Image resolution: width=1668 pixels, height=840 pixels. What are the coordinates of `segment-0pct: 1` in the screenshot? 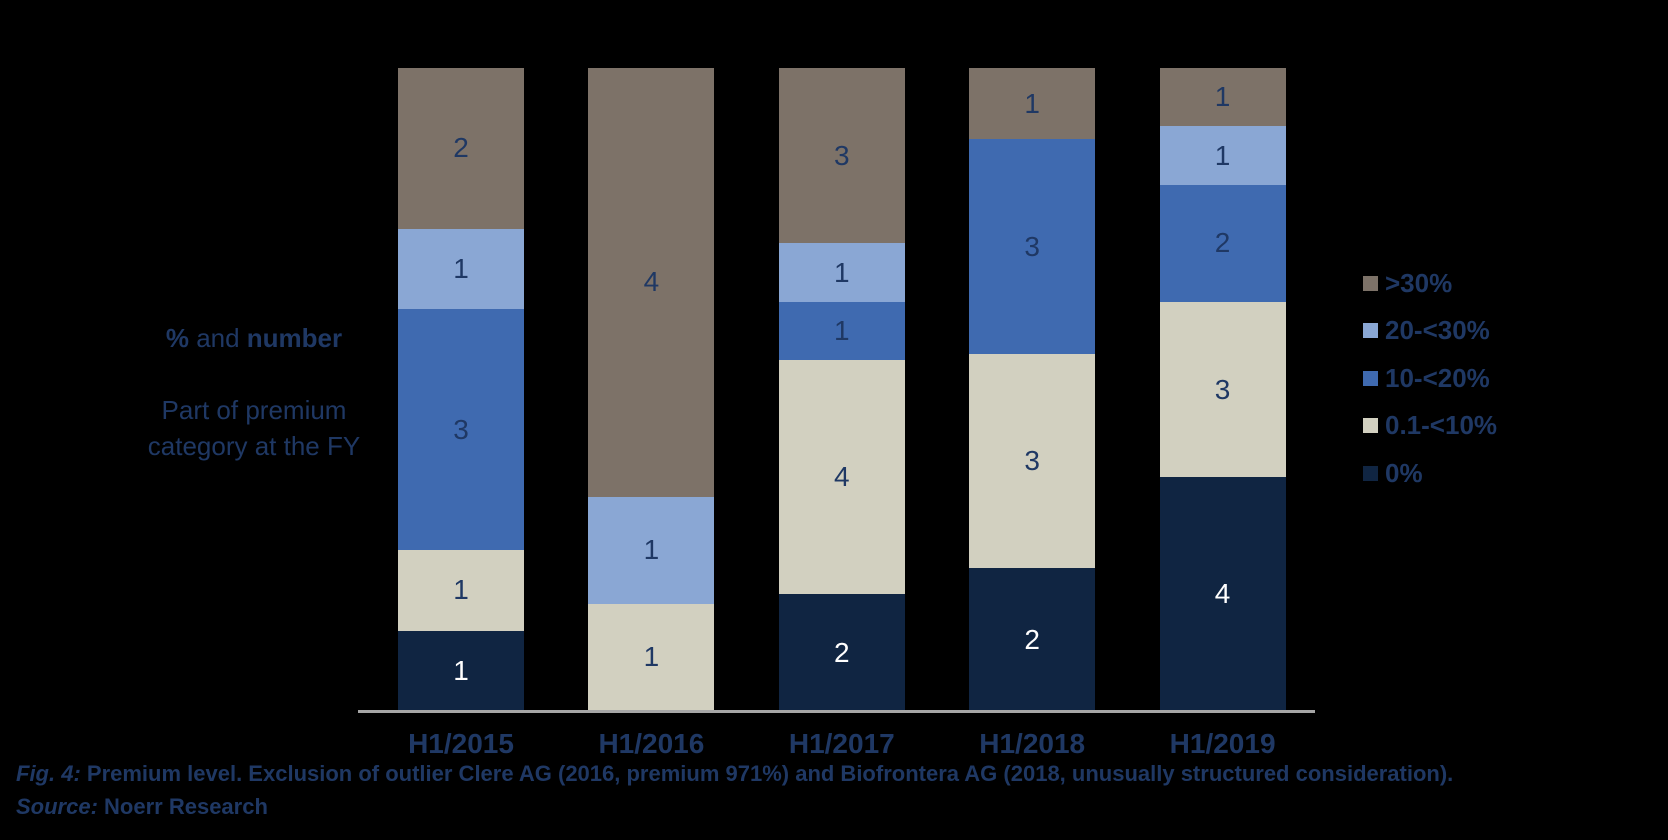 It's located at (461, 670).